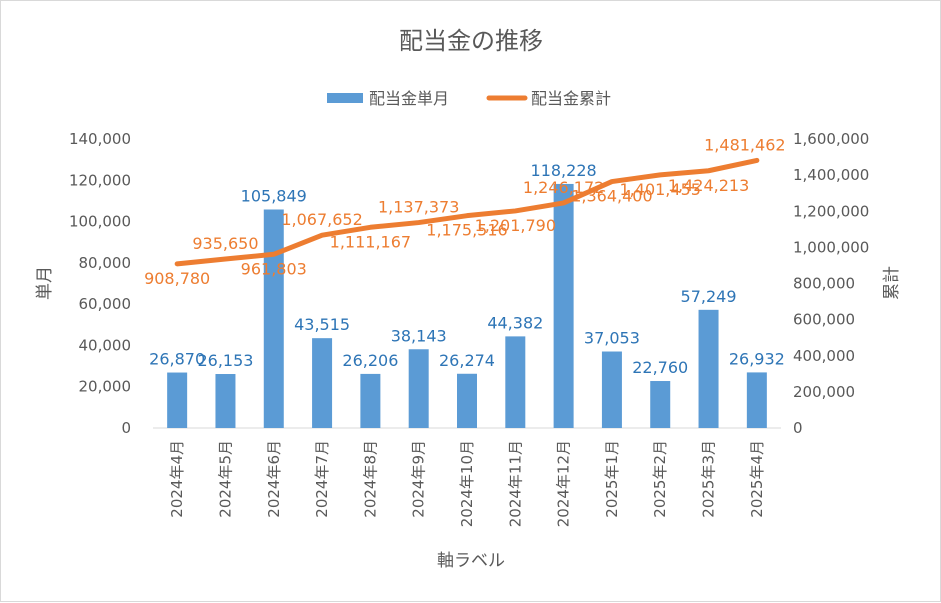 This screenshot has width=941, height=603. What do you see at coordinates (126, 428) in the screenshot?
I see `y-tick-label: 0` at bounding box center [126, 428].